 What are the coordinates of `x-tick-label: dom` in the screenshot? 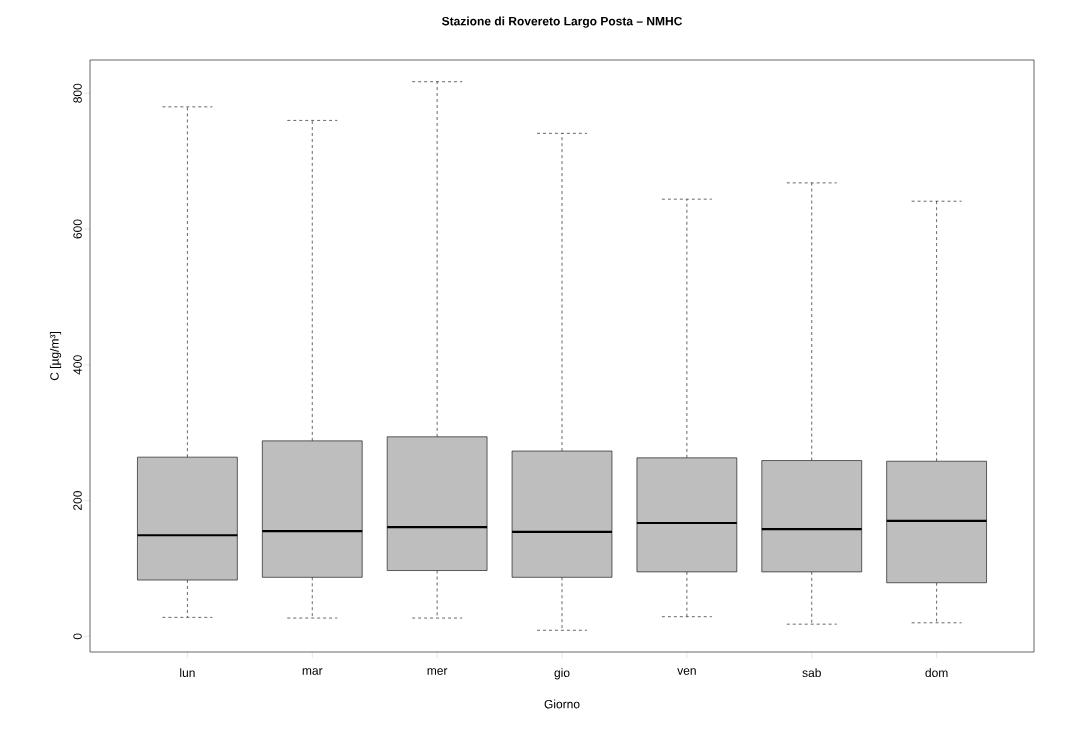 It's located at (936, 673).